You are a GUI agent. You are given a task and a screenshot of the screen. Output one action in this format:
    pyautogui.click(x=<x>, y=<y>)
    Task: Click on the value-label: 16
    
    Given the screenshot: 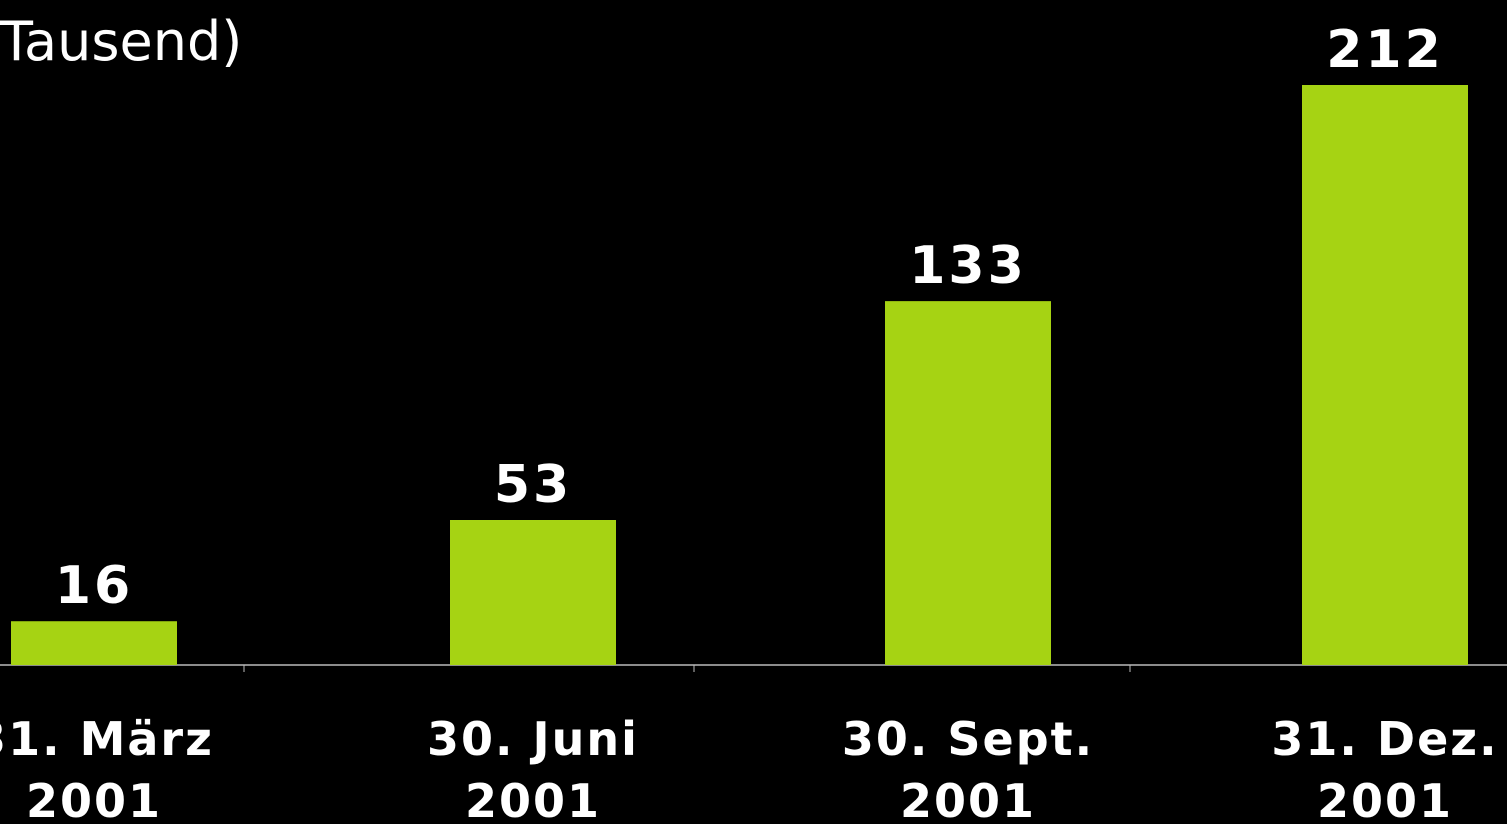 What is the action you would take?
    pyautogui.click(x=94, y=586)
    